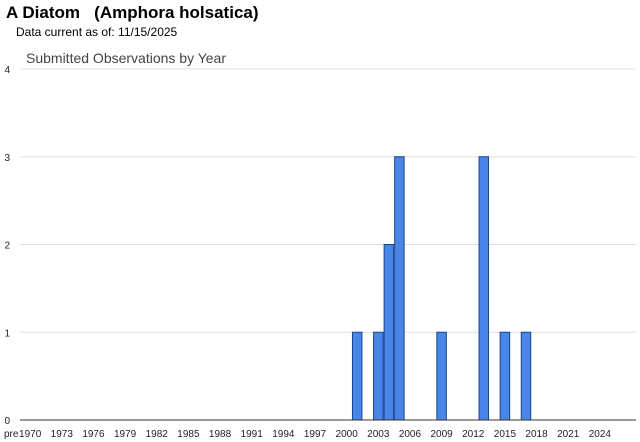  What do you see at coordinates (7, 421) in the screenshot?
I see `y-tick-label: 0` at bounding box center [7, 421].